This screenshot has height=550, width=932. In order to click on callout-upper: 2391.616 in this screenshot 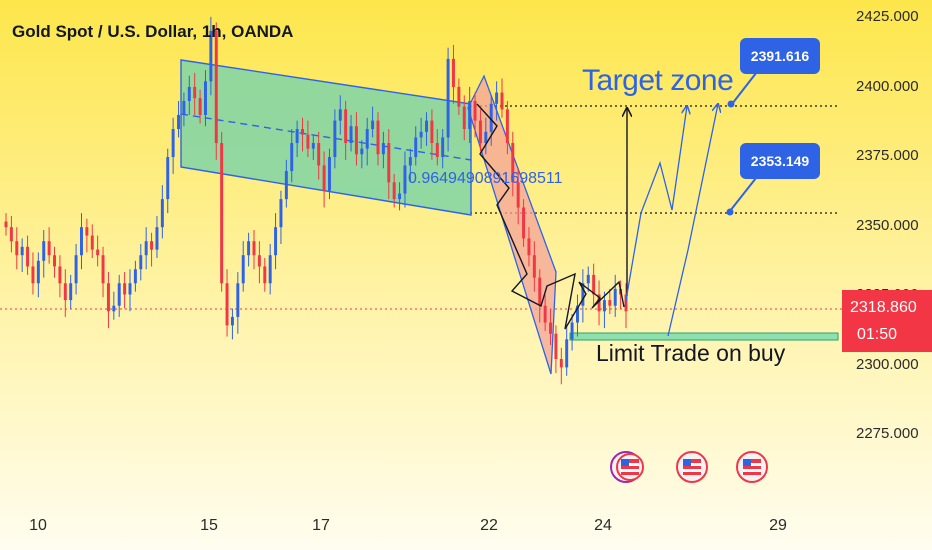, I will do `click(780, 56)`.